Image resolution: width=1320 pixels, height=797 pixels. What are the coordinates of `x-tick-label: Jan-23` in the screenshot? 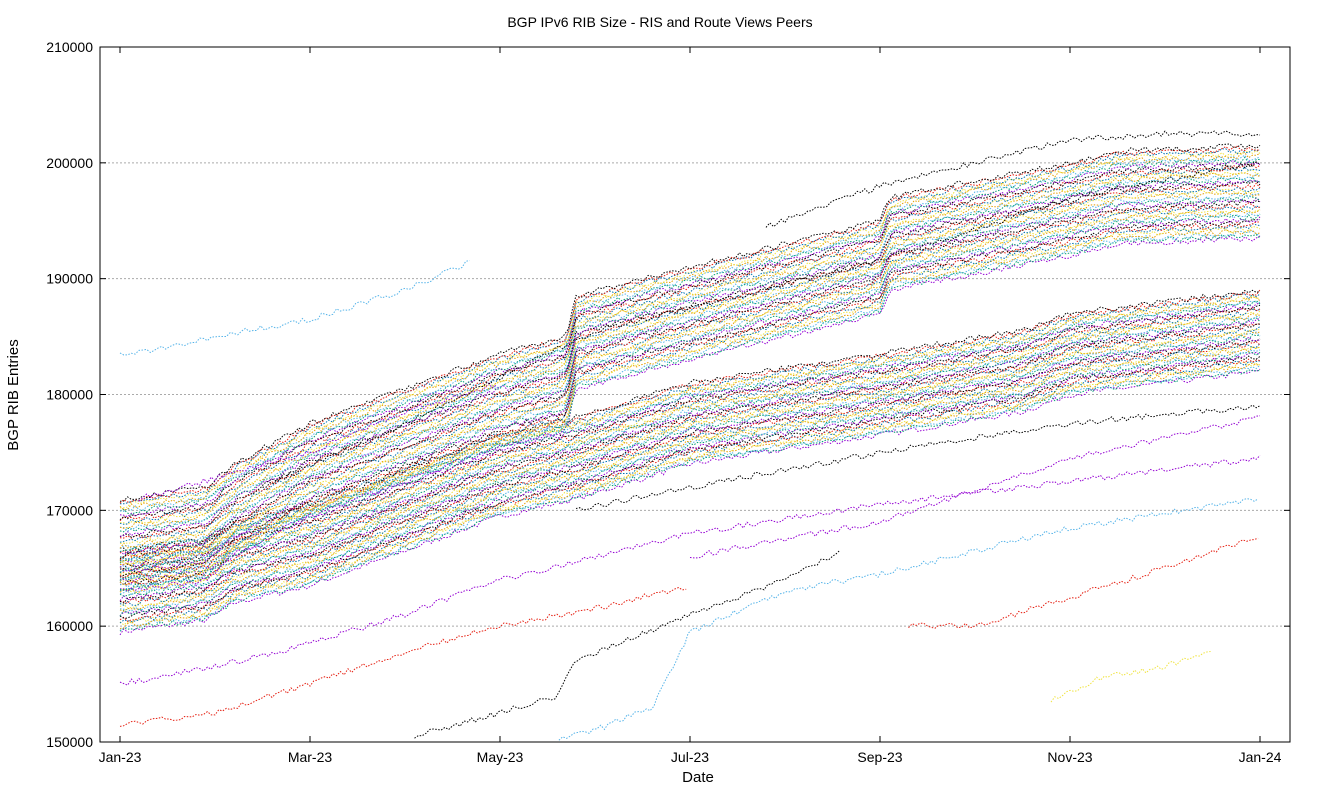 It's located at (120, 757).